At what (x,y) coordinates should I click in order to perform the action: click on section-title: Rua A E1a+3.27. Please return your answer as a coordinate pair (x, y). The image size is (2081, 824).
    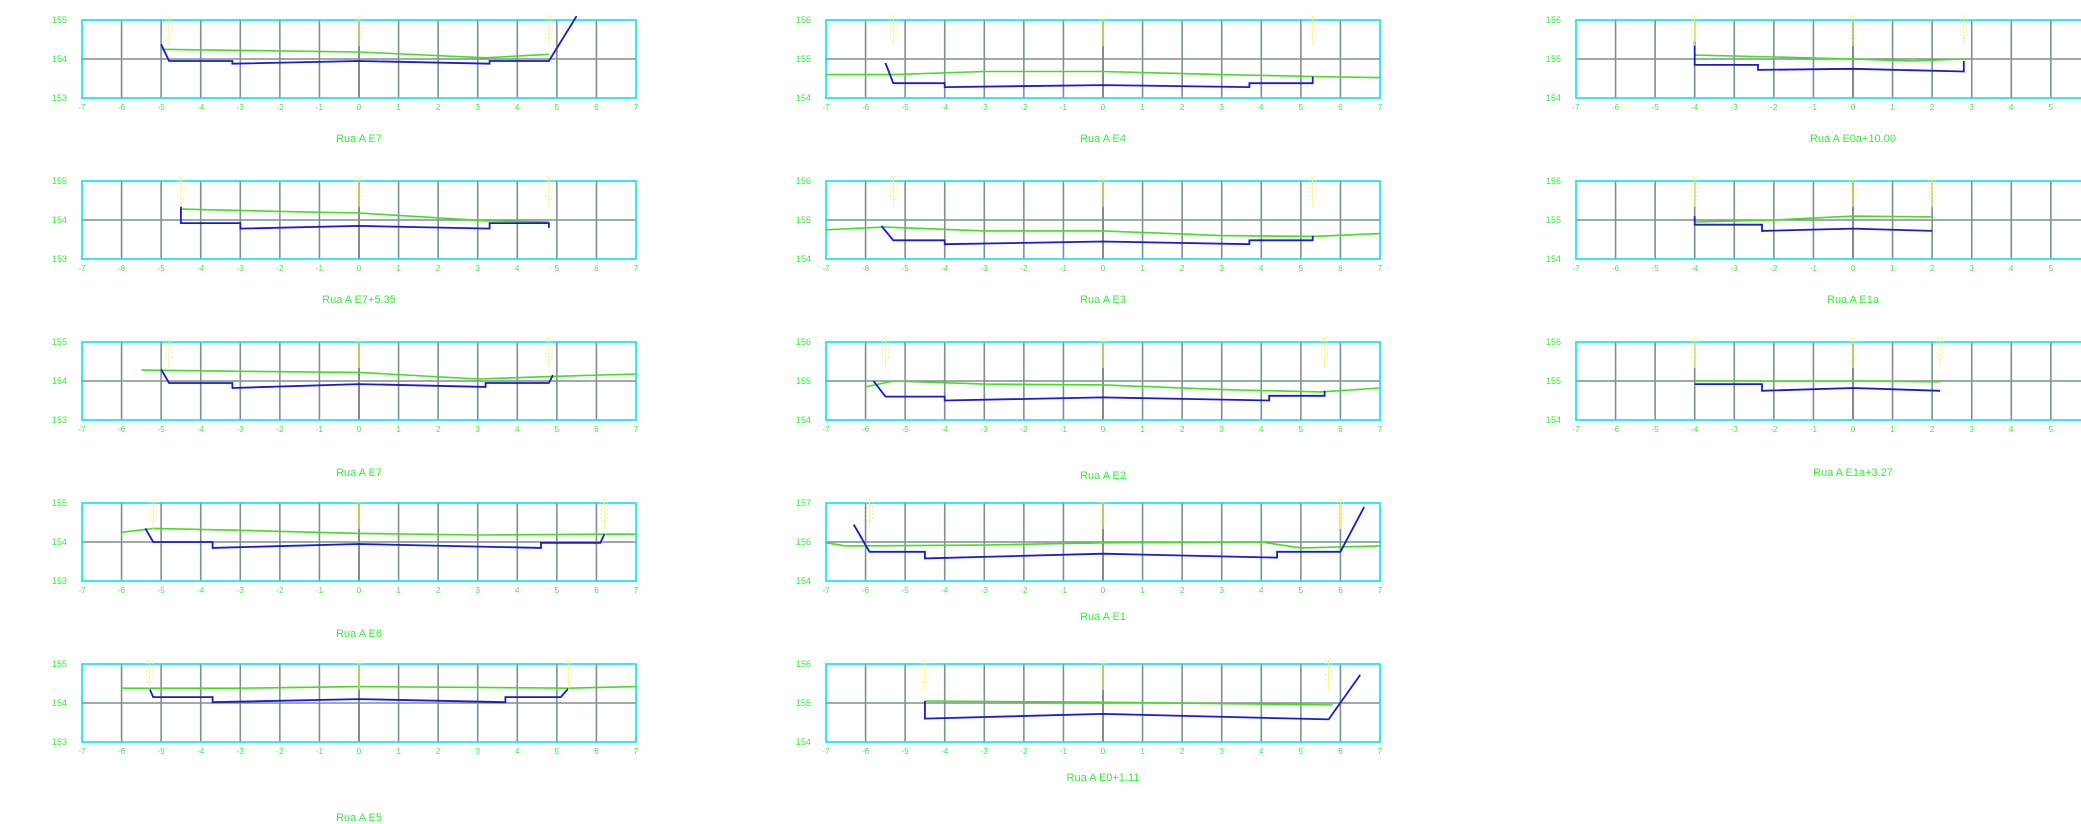
    Looking at the image, I should click on (1853, 473).